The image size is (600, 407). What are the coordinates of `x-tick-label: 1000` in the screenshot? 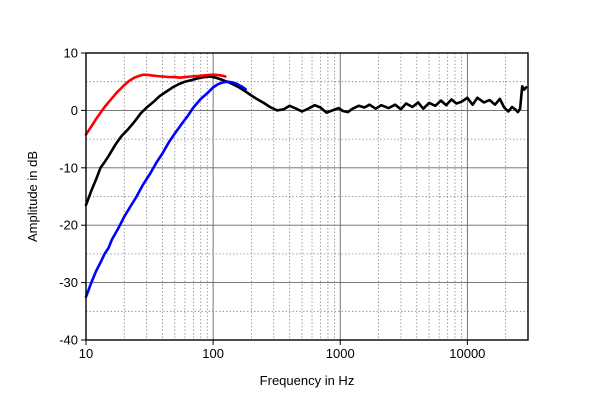 It's located at (340, 353).